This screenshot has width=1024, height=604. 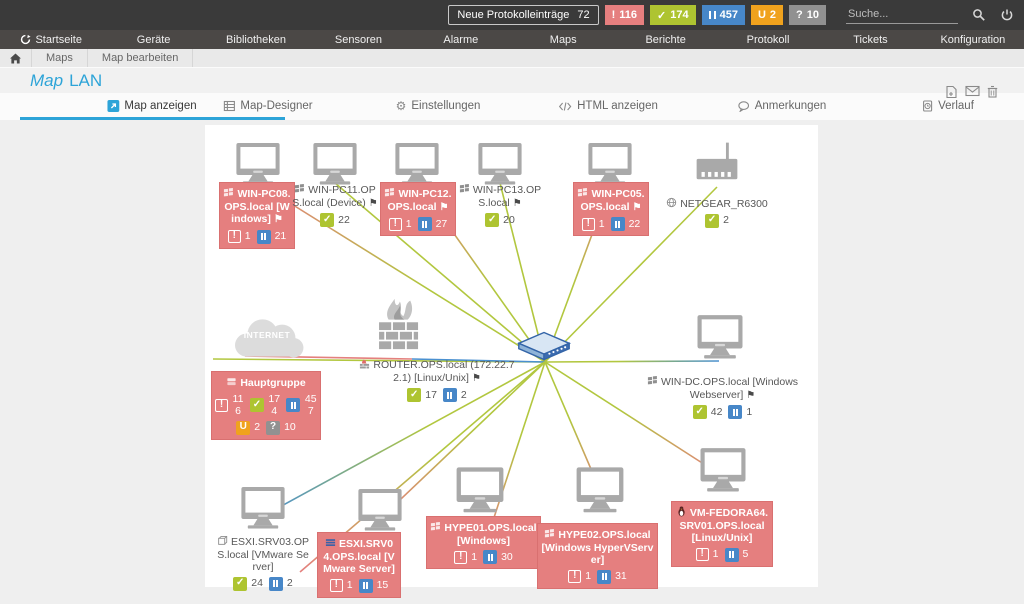 What do you see at coordinates (16, 58) in the screenshot?
I see `home-icon` at bounding box center [16, 58].